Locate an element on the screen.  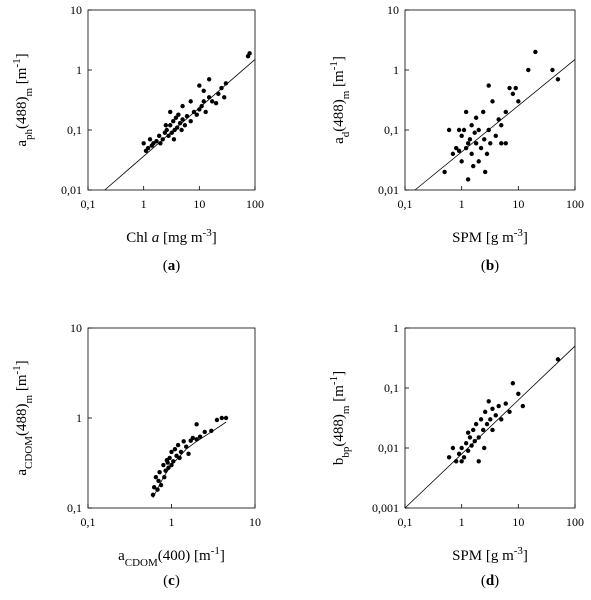
label-part: ph is located at coordinates (29, 134).